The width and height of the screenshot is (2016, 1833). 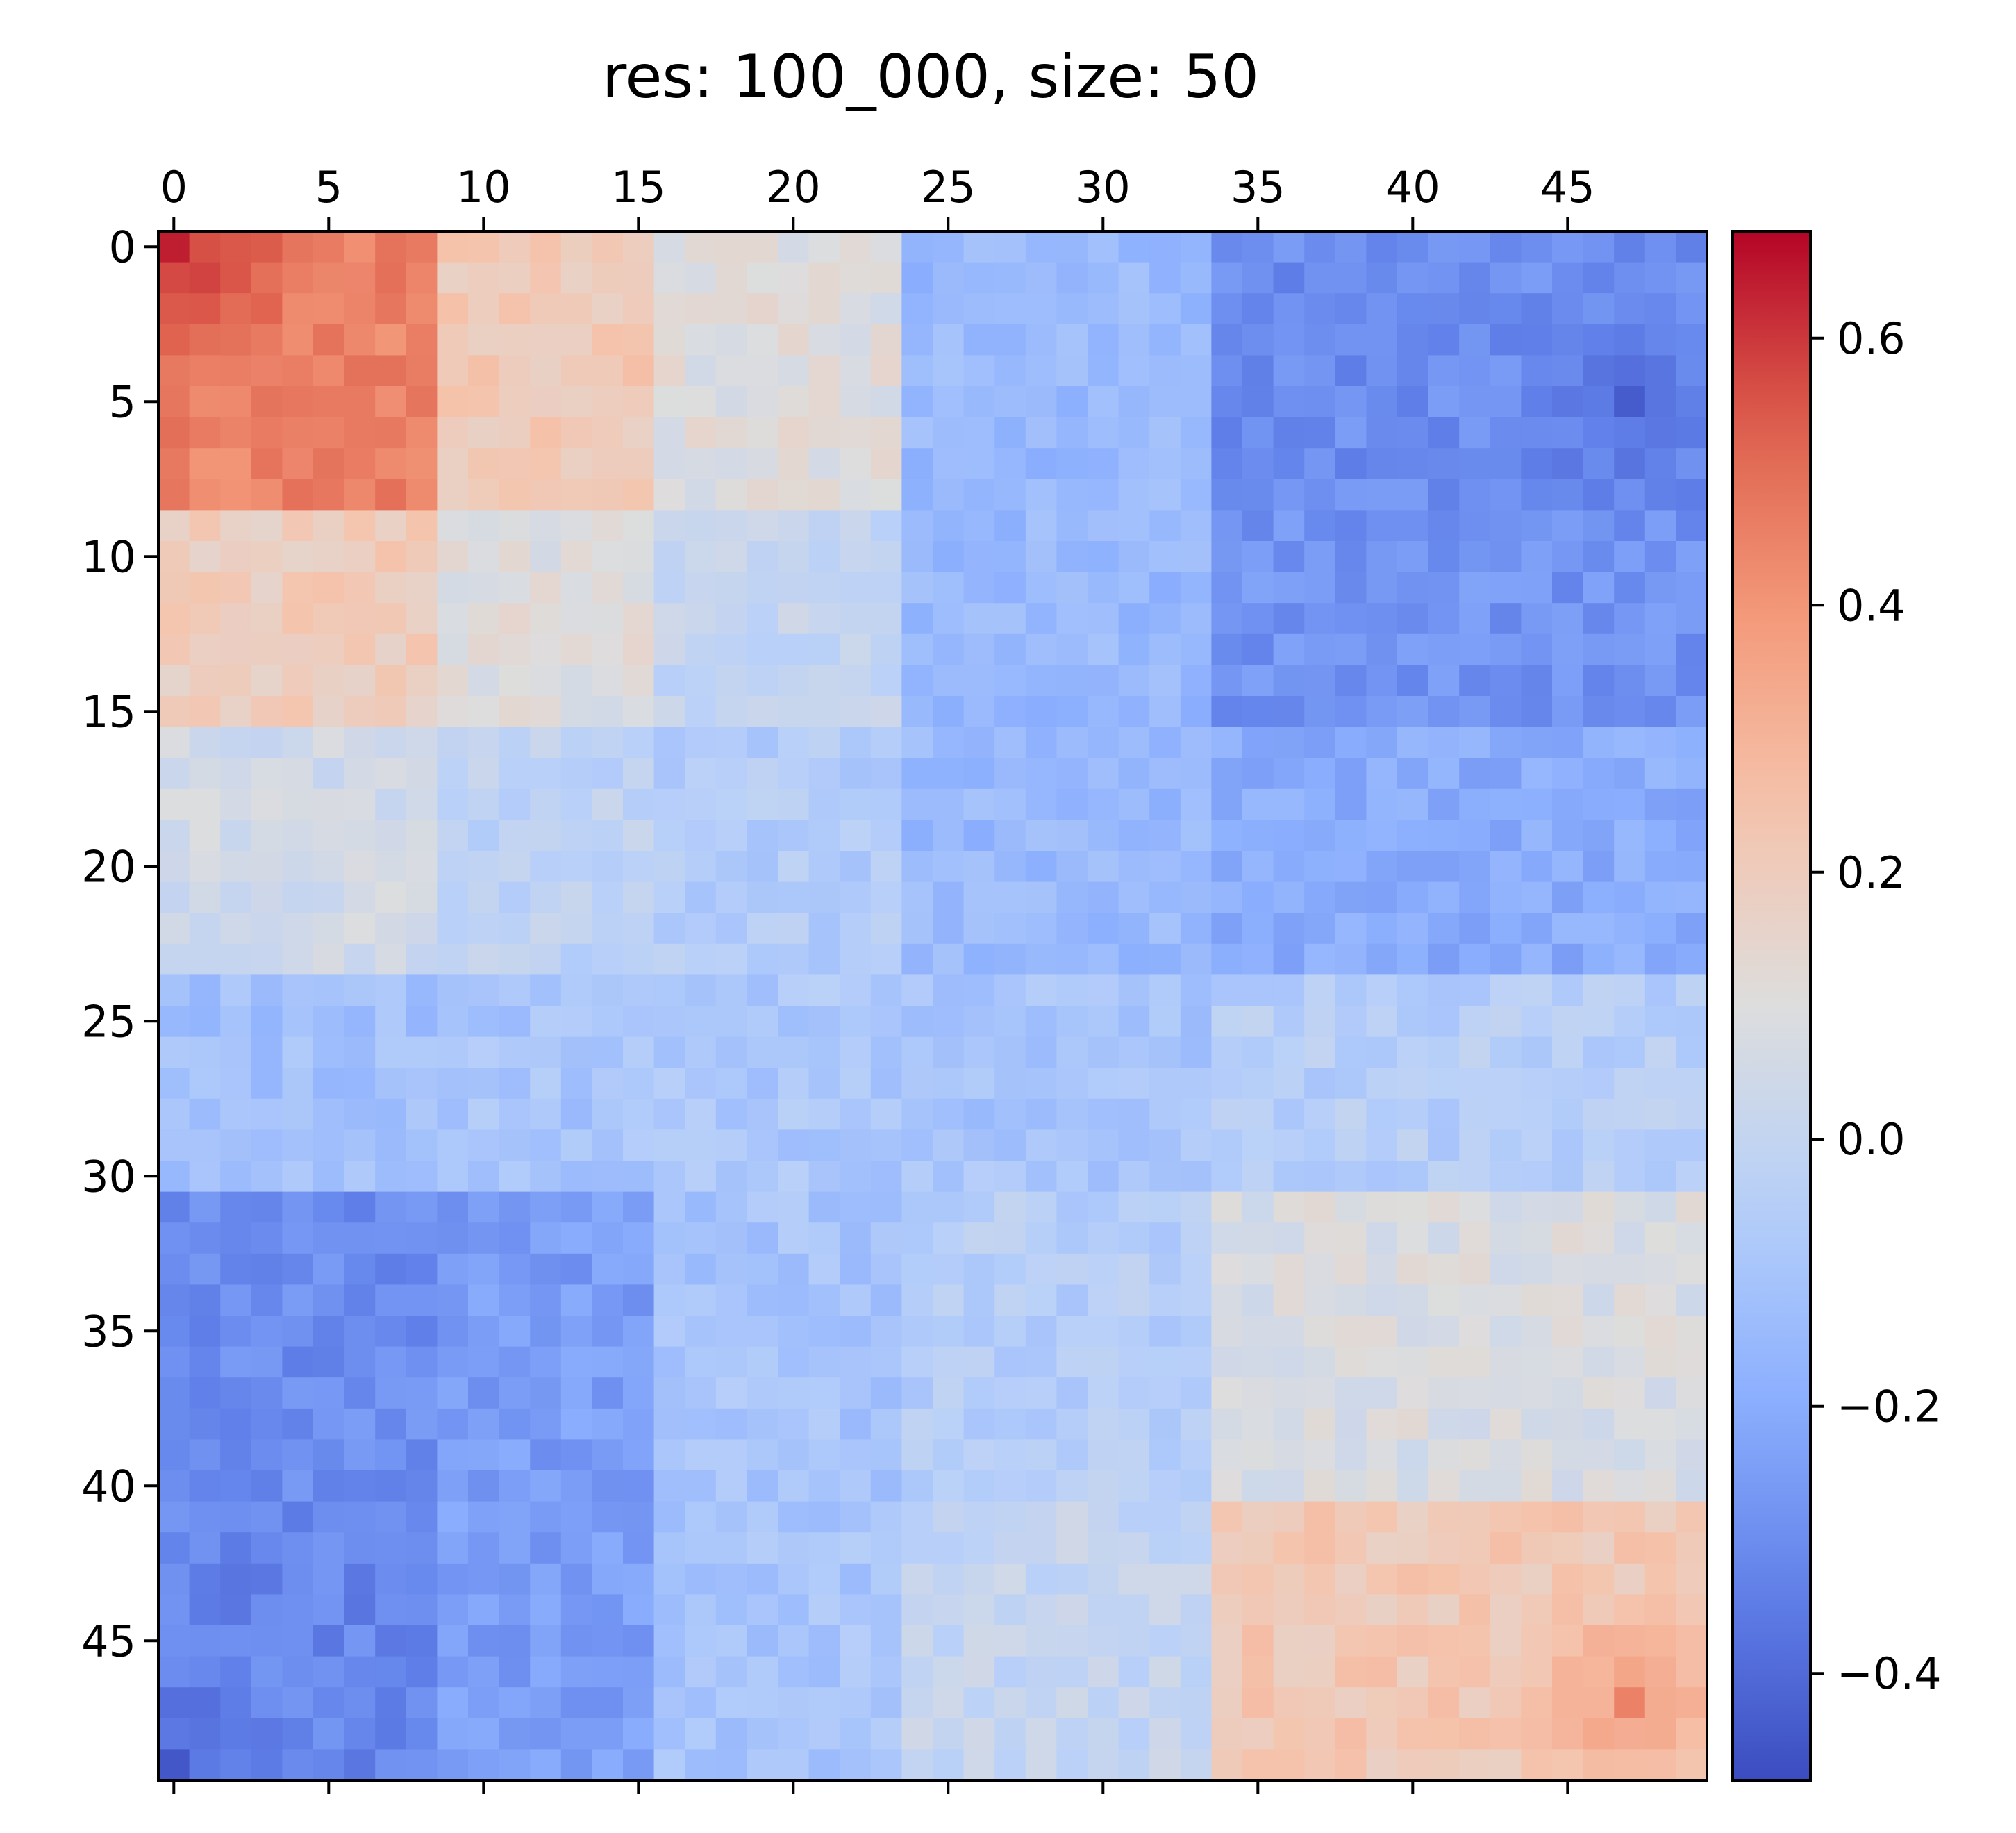 What do you see at coordinates (108, 1486) in the screenshot?
I see `y-tick-label: 40` at bounding box center [108, 1486].